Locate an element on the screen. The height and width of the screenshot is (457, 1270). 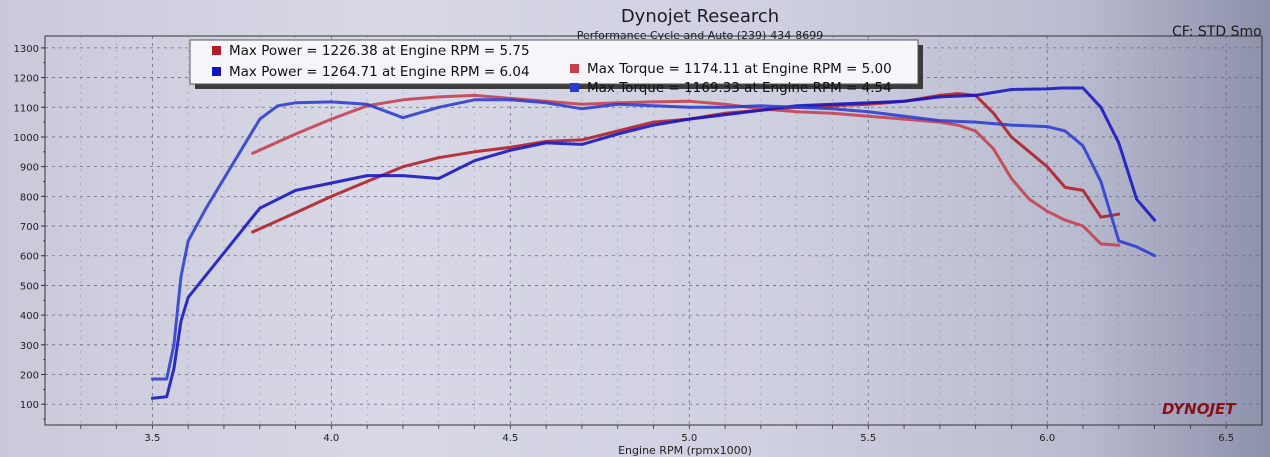
y-tick-label: 1000 is located at coordinates (26, 138).